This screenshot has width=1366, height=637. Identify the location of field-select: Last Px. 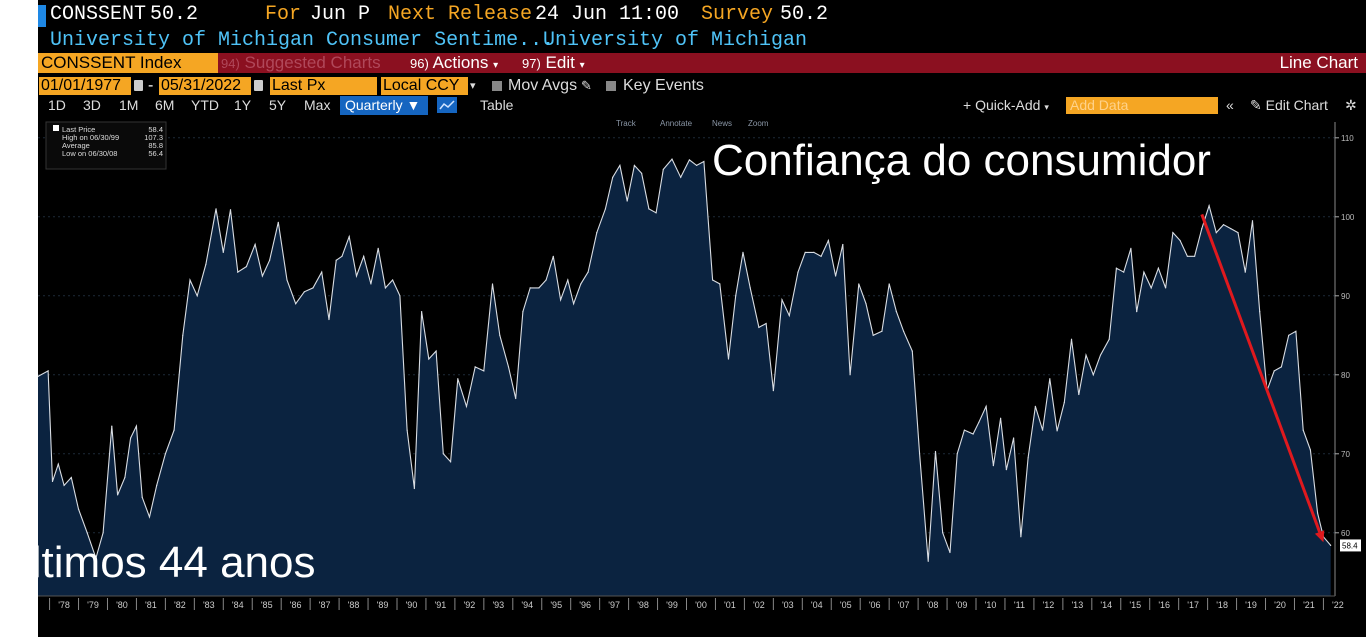
(323, 86).